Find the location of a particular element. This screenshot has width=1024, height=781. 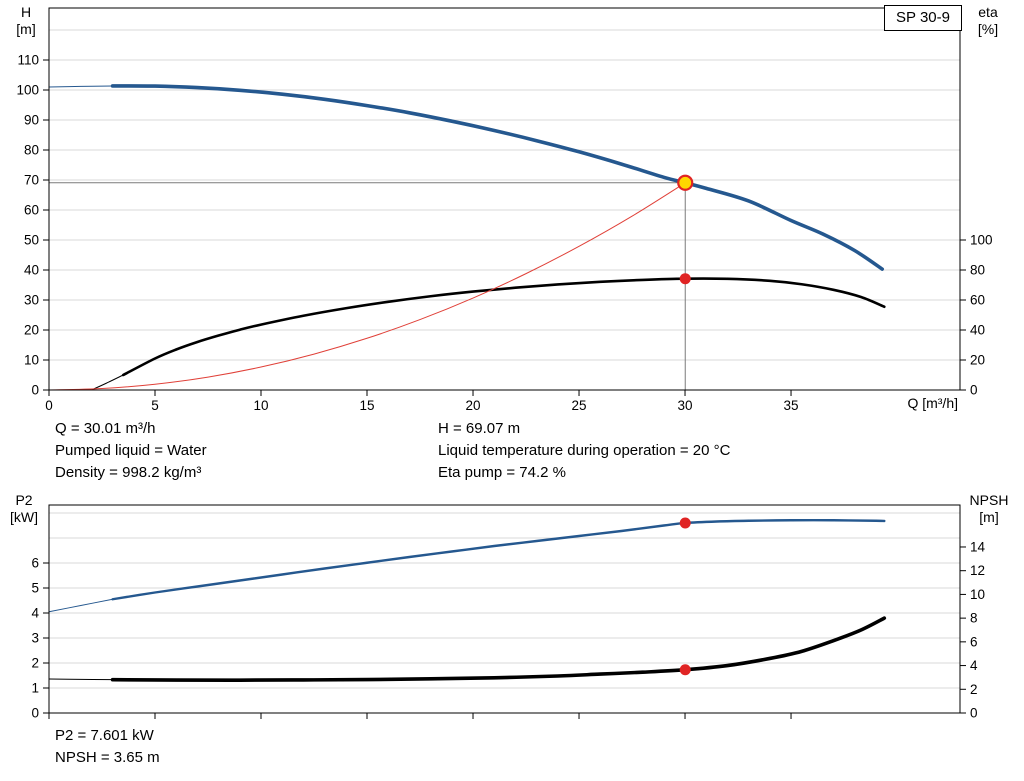

head-curve is located at coordinates (81, 86).